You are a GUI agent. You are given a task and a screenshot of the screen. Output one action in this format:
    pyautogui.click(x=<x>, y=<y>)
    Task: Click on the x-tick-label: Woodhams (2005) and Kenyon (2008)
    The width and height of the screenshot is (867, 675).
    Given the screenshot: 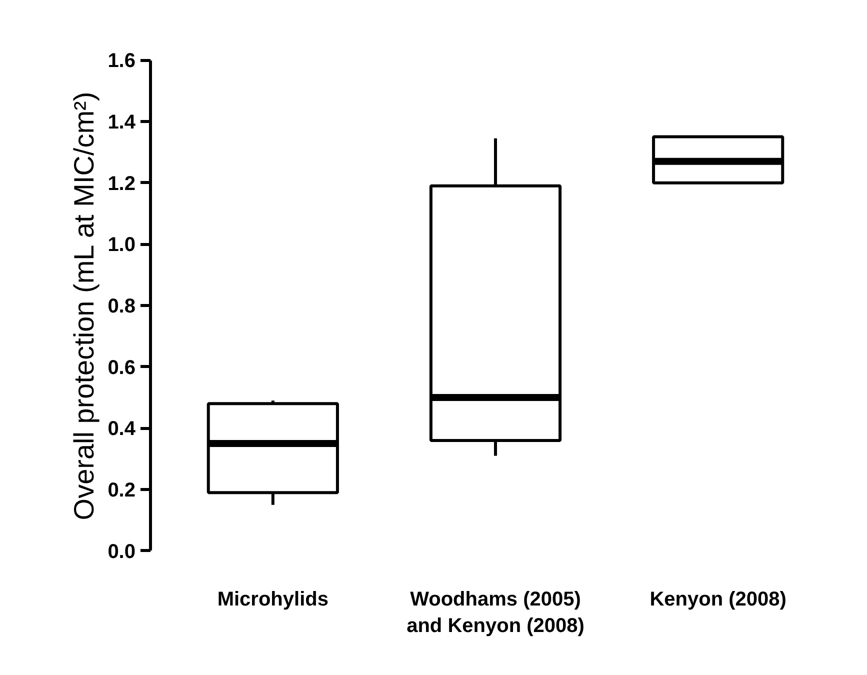 What is the action you would take?
    pyautogui.click(x=495, y=612)
    